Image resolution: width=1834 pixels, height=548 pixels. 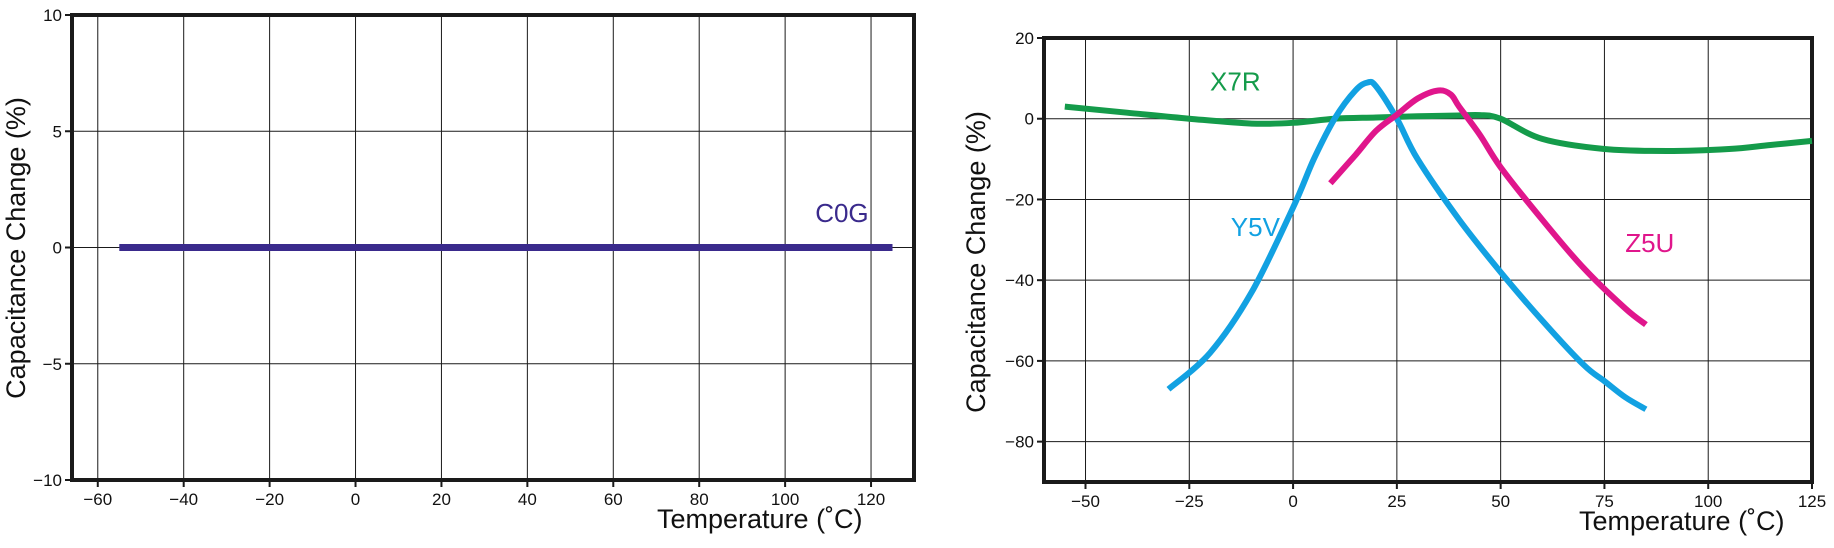 I want to click on x-tick-label: −40, so click(x=183, y=499).